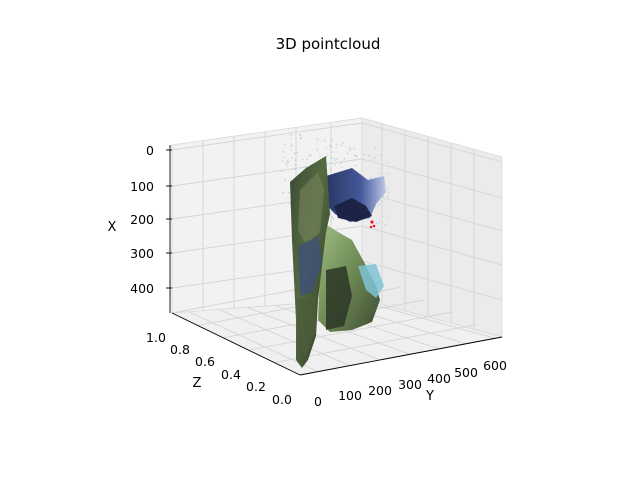  What do you see at coordinates (429, 396) in the screenshot?
I see `y-axis-label: Y` at bounding box center [429, 396].